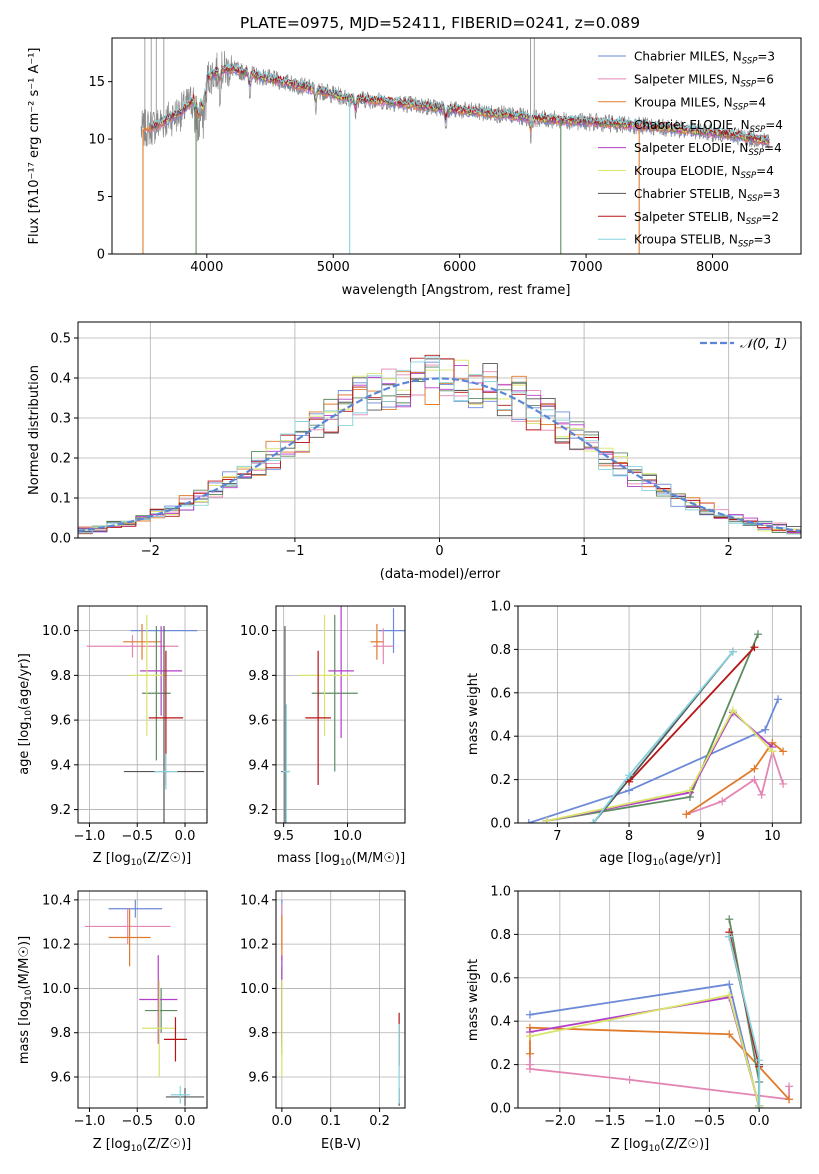  Describe the element at coordinates (101, 255) in the screenshot. I see `y-tick-label: 0` at that location.